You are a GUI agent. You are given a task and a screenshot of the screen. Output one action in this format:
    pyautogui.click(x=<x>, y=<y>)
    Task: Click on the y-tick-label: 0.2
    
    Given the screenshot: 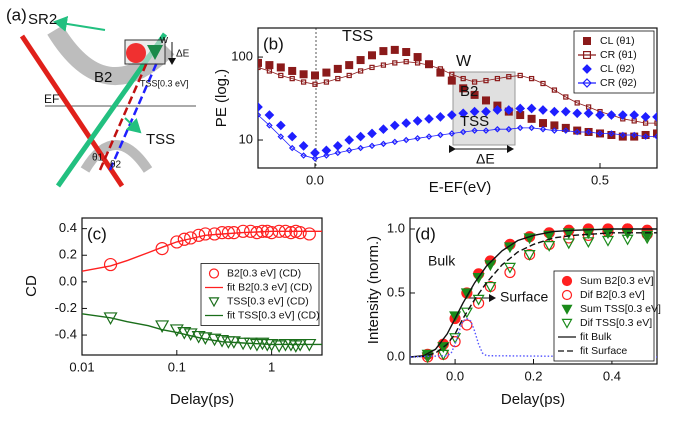 What is the action you would take?
    pyautogui.click(x=68, y=254)
    